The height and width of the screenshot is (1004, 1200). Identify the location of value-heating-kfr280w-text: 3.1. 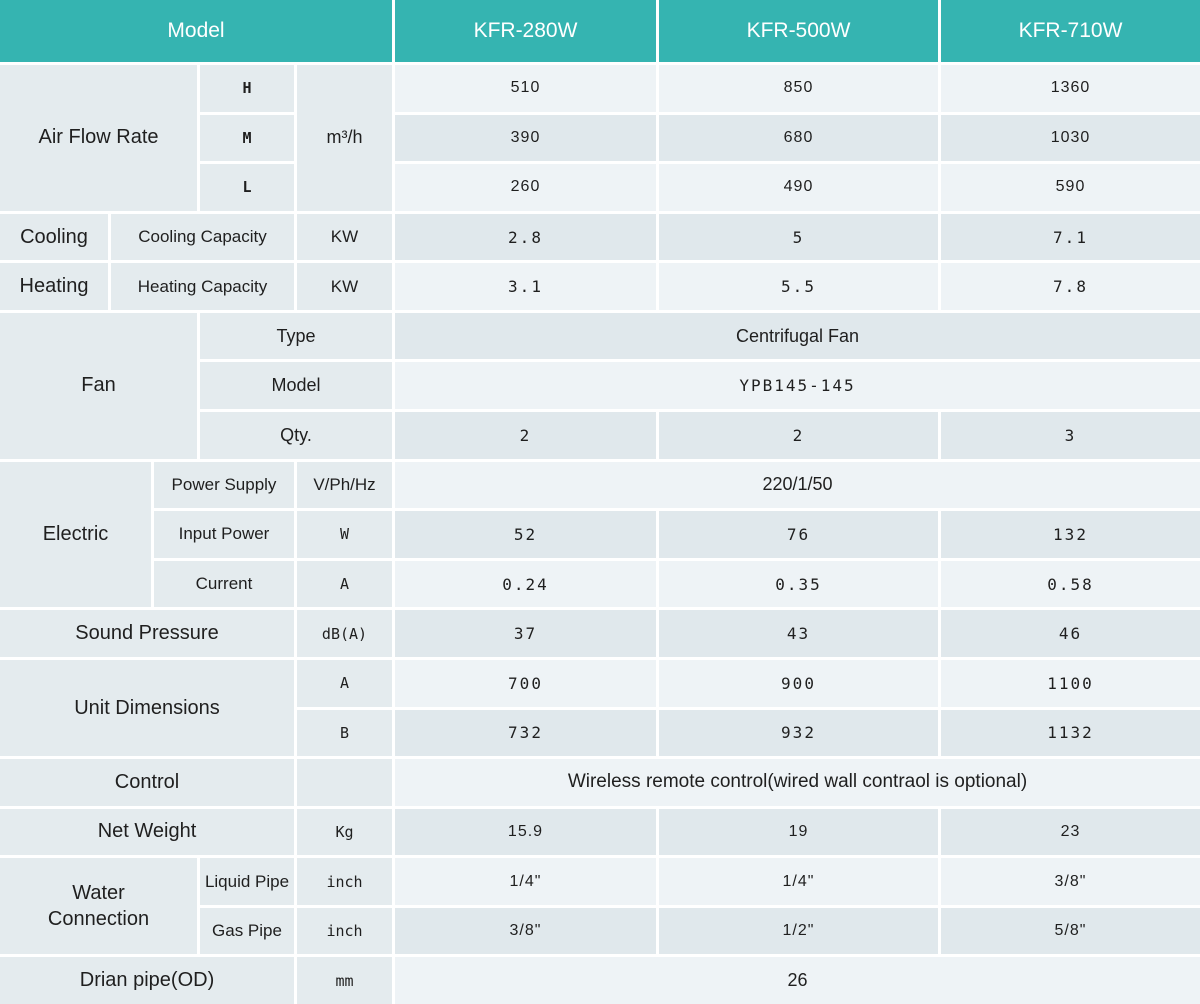
(525, 287).